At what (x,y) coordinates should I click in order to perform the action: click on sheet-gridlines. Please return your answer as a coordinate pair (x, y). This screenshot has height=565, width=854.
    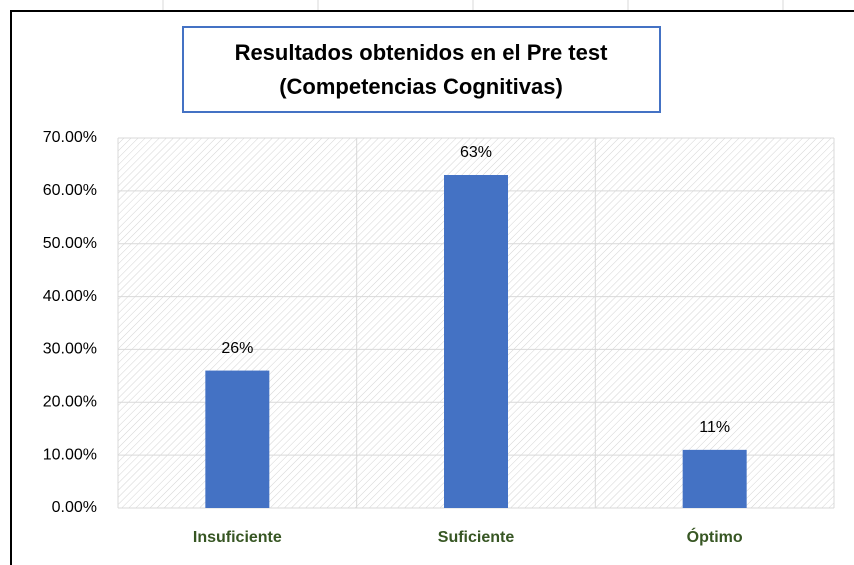
    Looking at the image, I should click on (473, 5).